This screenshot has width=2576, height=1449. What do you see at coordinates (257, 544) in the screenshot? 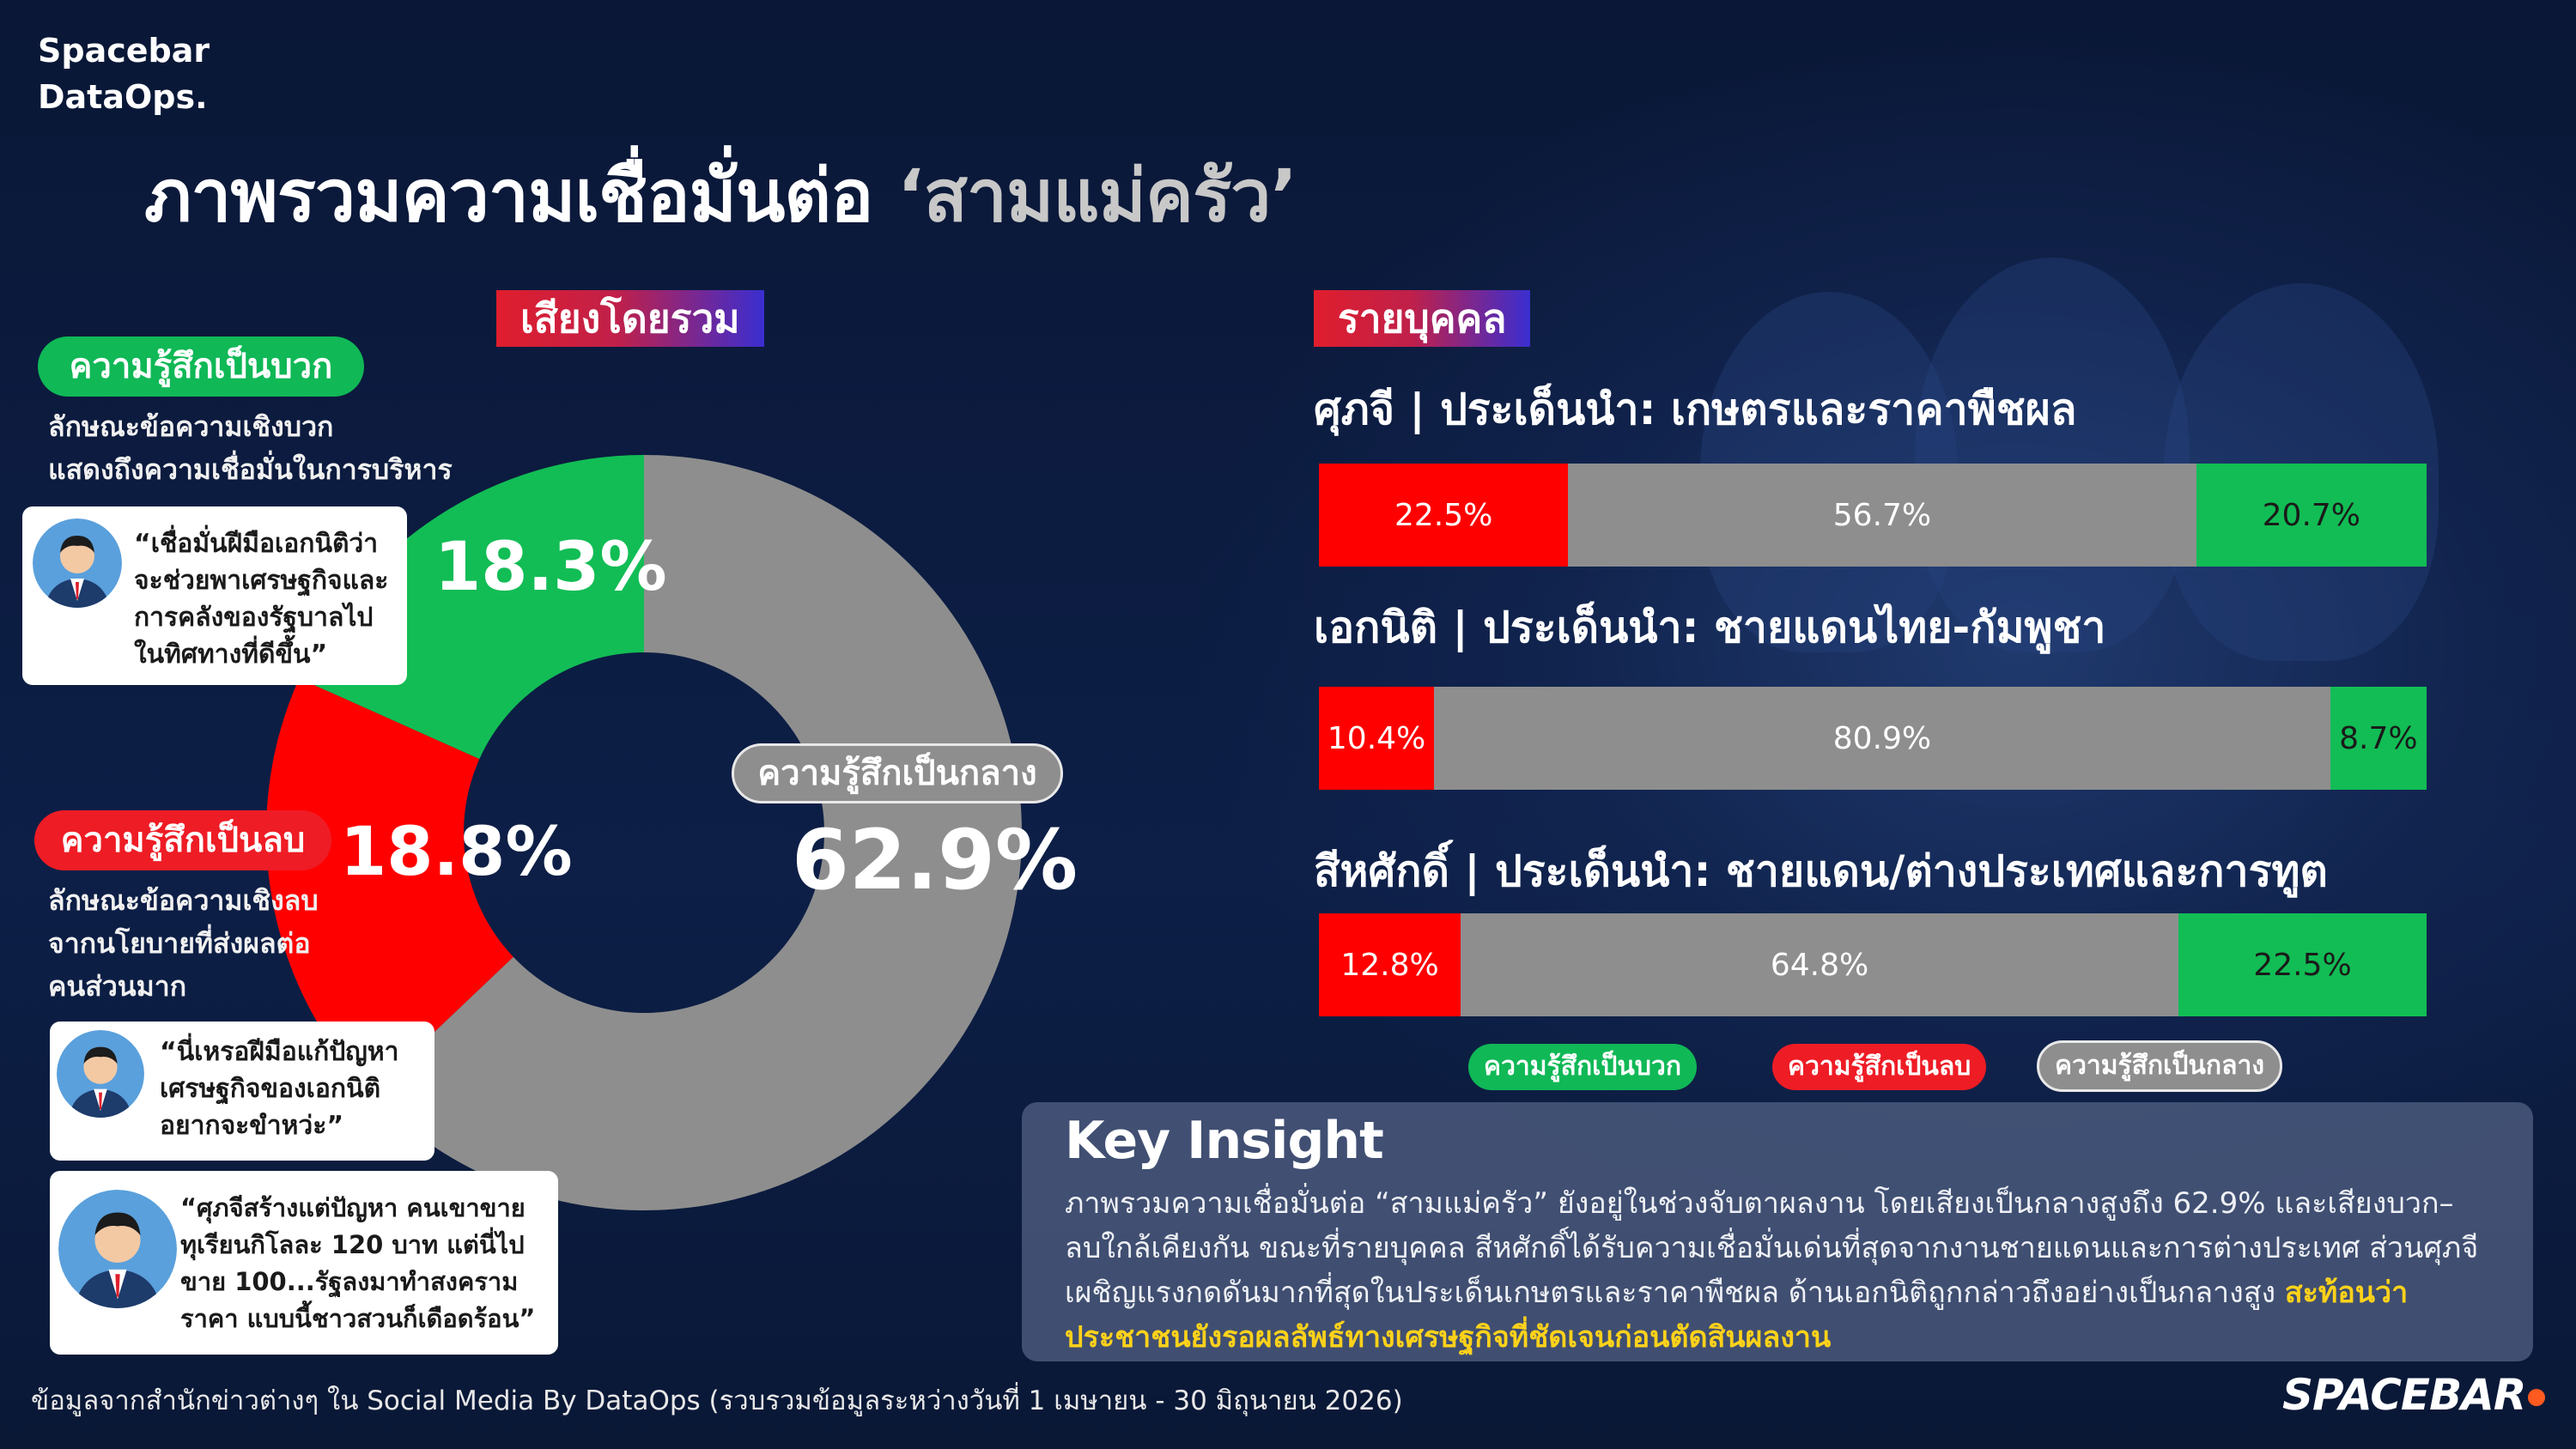
I see `positive-quote-line-1: “เชื่อมั่นฝีมือเอกนิติว่า` at bounding box center [257, 544].